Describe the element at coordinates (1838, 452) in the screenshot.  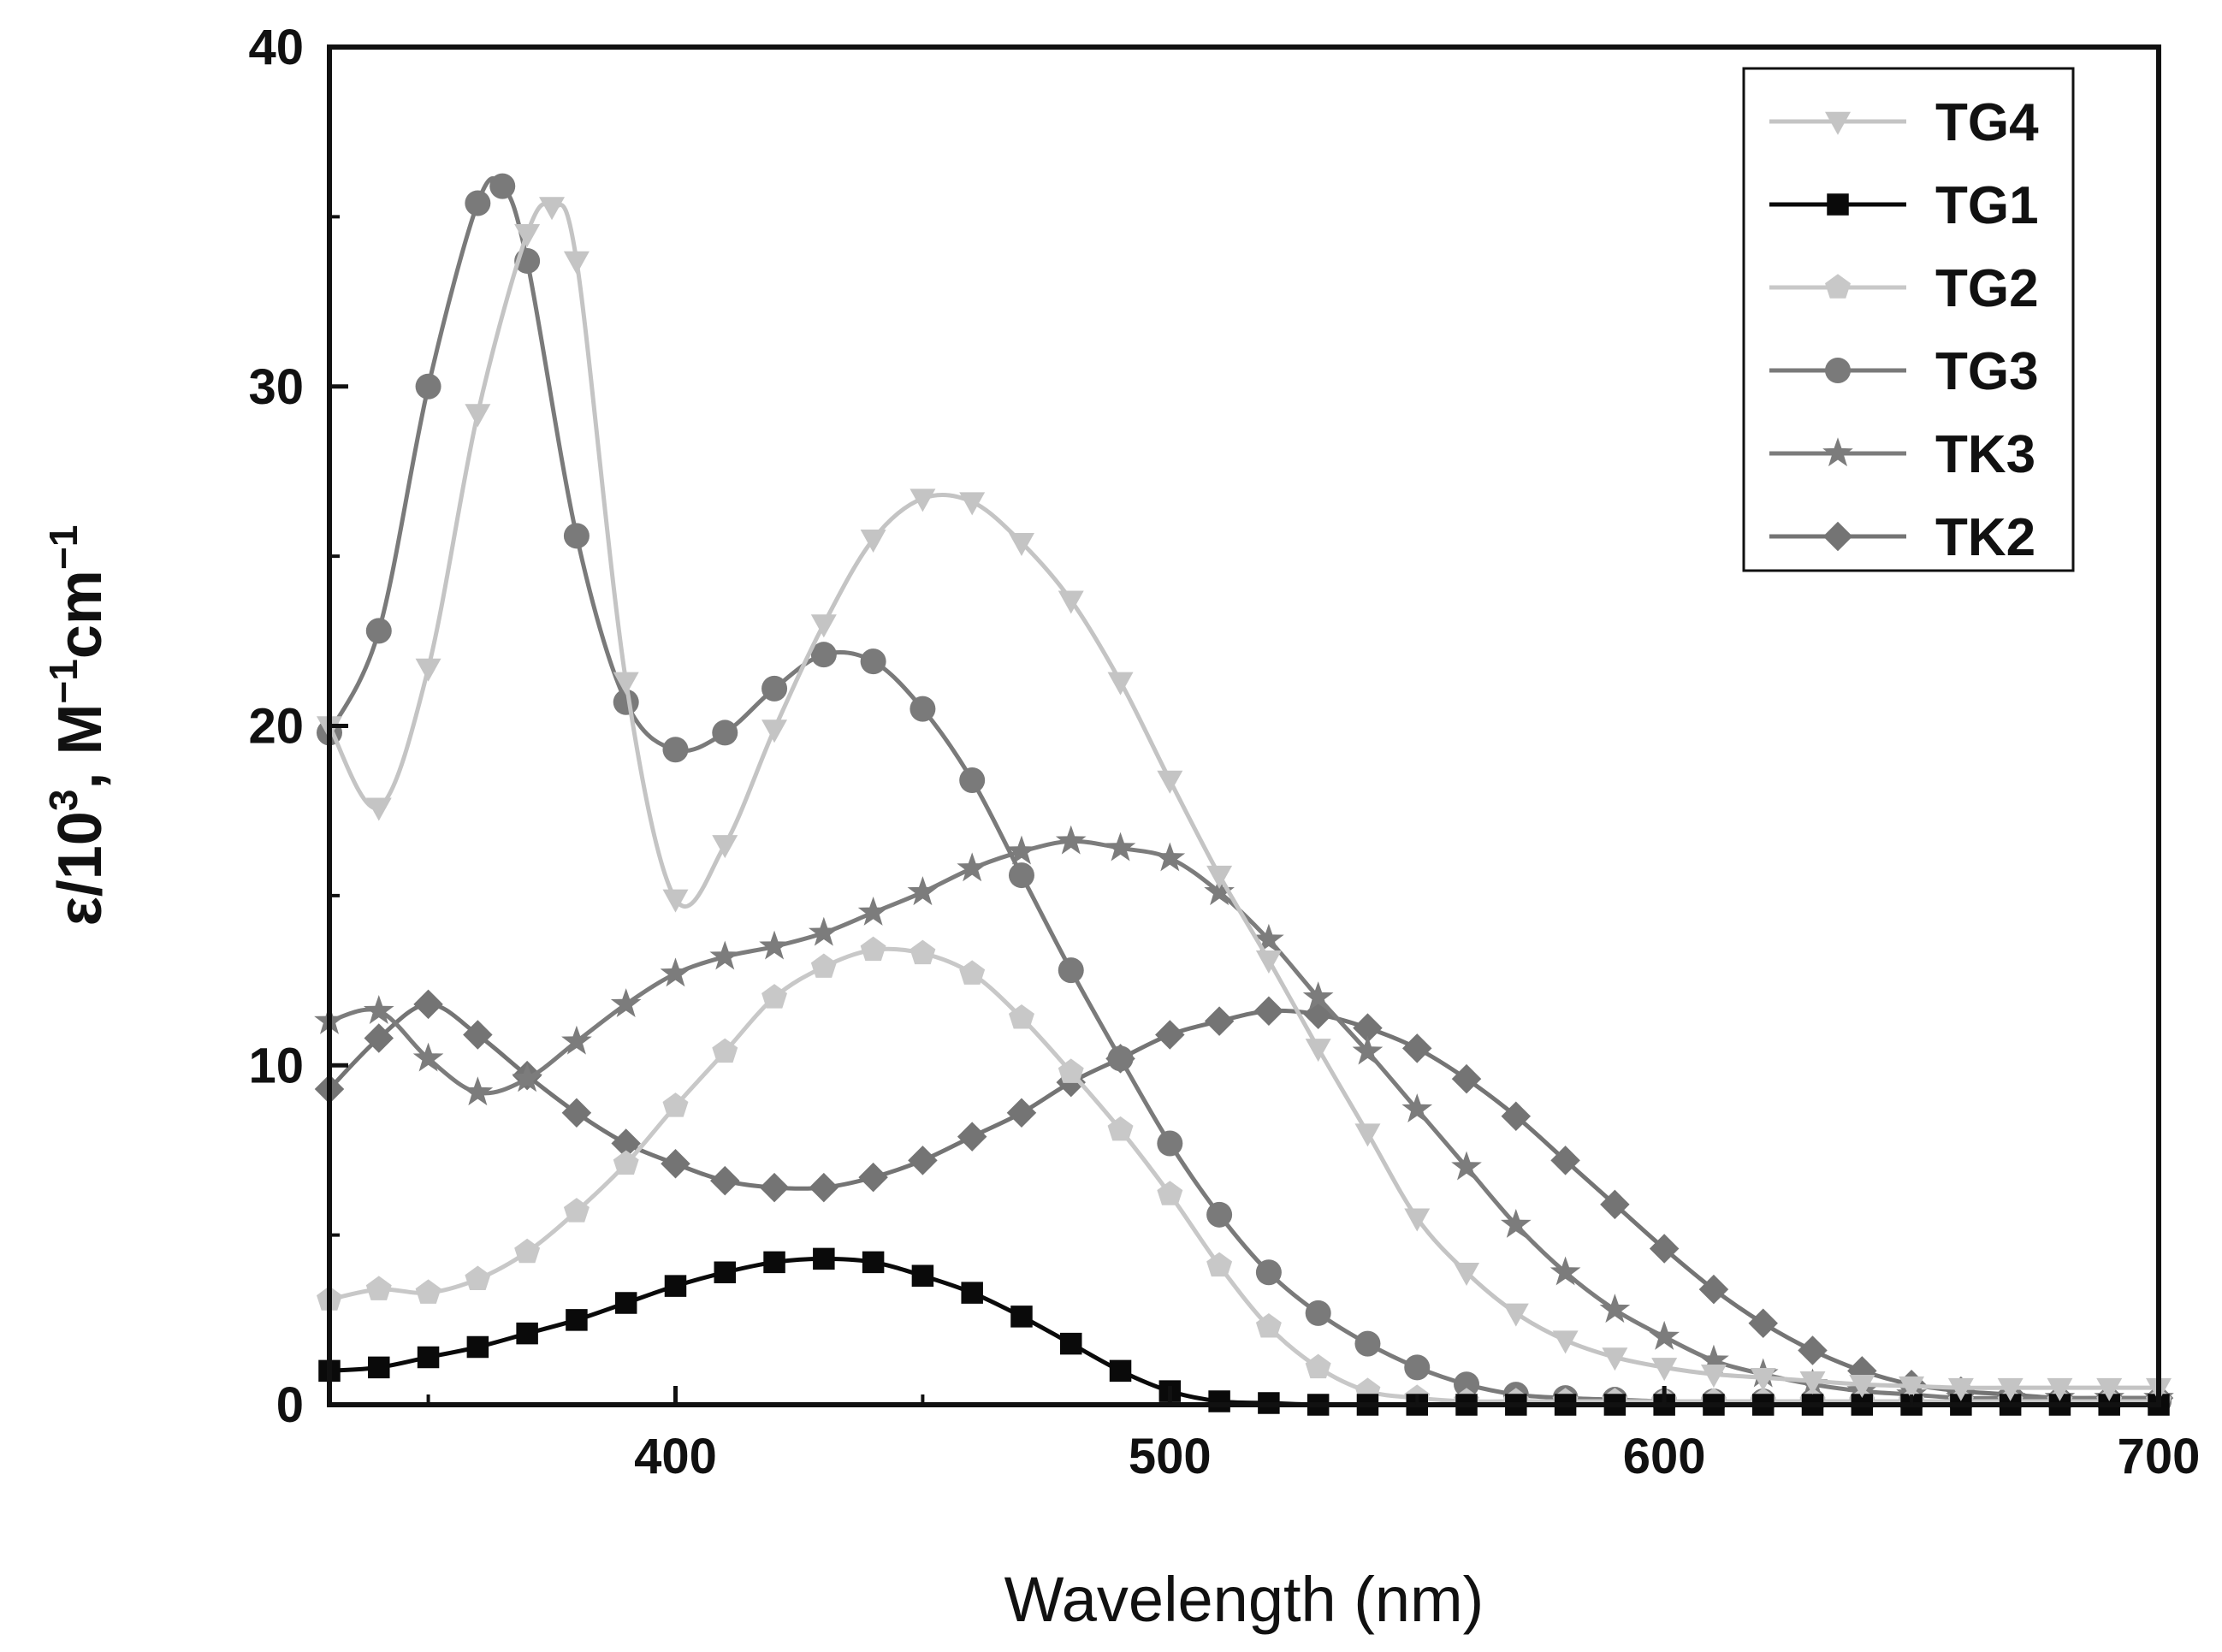
I see `legend-marker-tk3` at that location.